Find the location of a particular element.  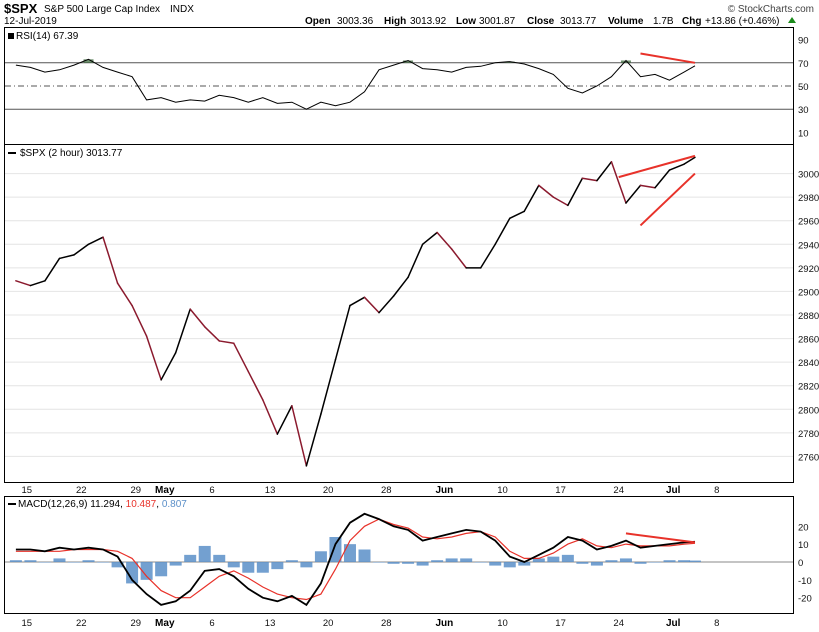

rsi-tick-label: 90 is located at coordinates (803, 41).